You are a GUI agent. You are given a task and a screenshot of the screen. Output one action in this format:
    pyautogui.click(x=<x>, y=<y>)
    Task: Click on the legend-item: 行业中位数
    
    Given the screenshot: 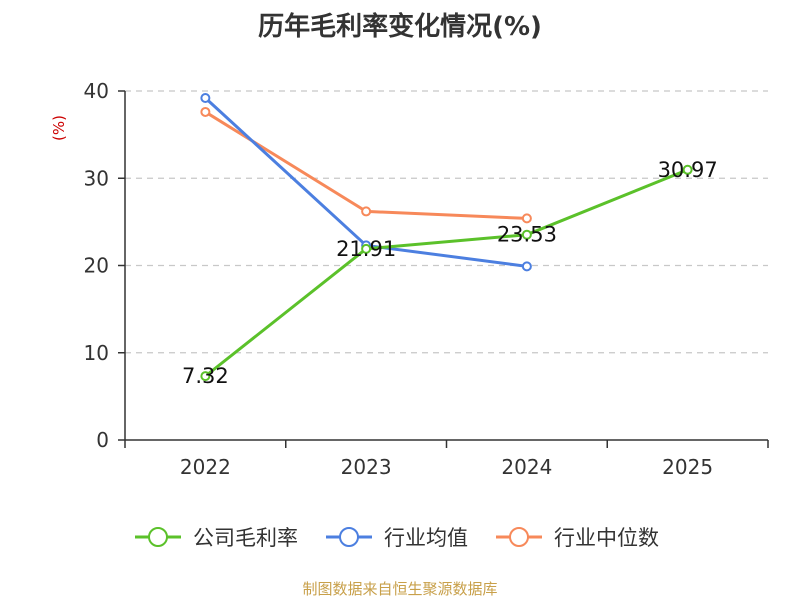 What is the action you would take?
    pyautogui.click(x=577, y=538)
    